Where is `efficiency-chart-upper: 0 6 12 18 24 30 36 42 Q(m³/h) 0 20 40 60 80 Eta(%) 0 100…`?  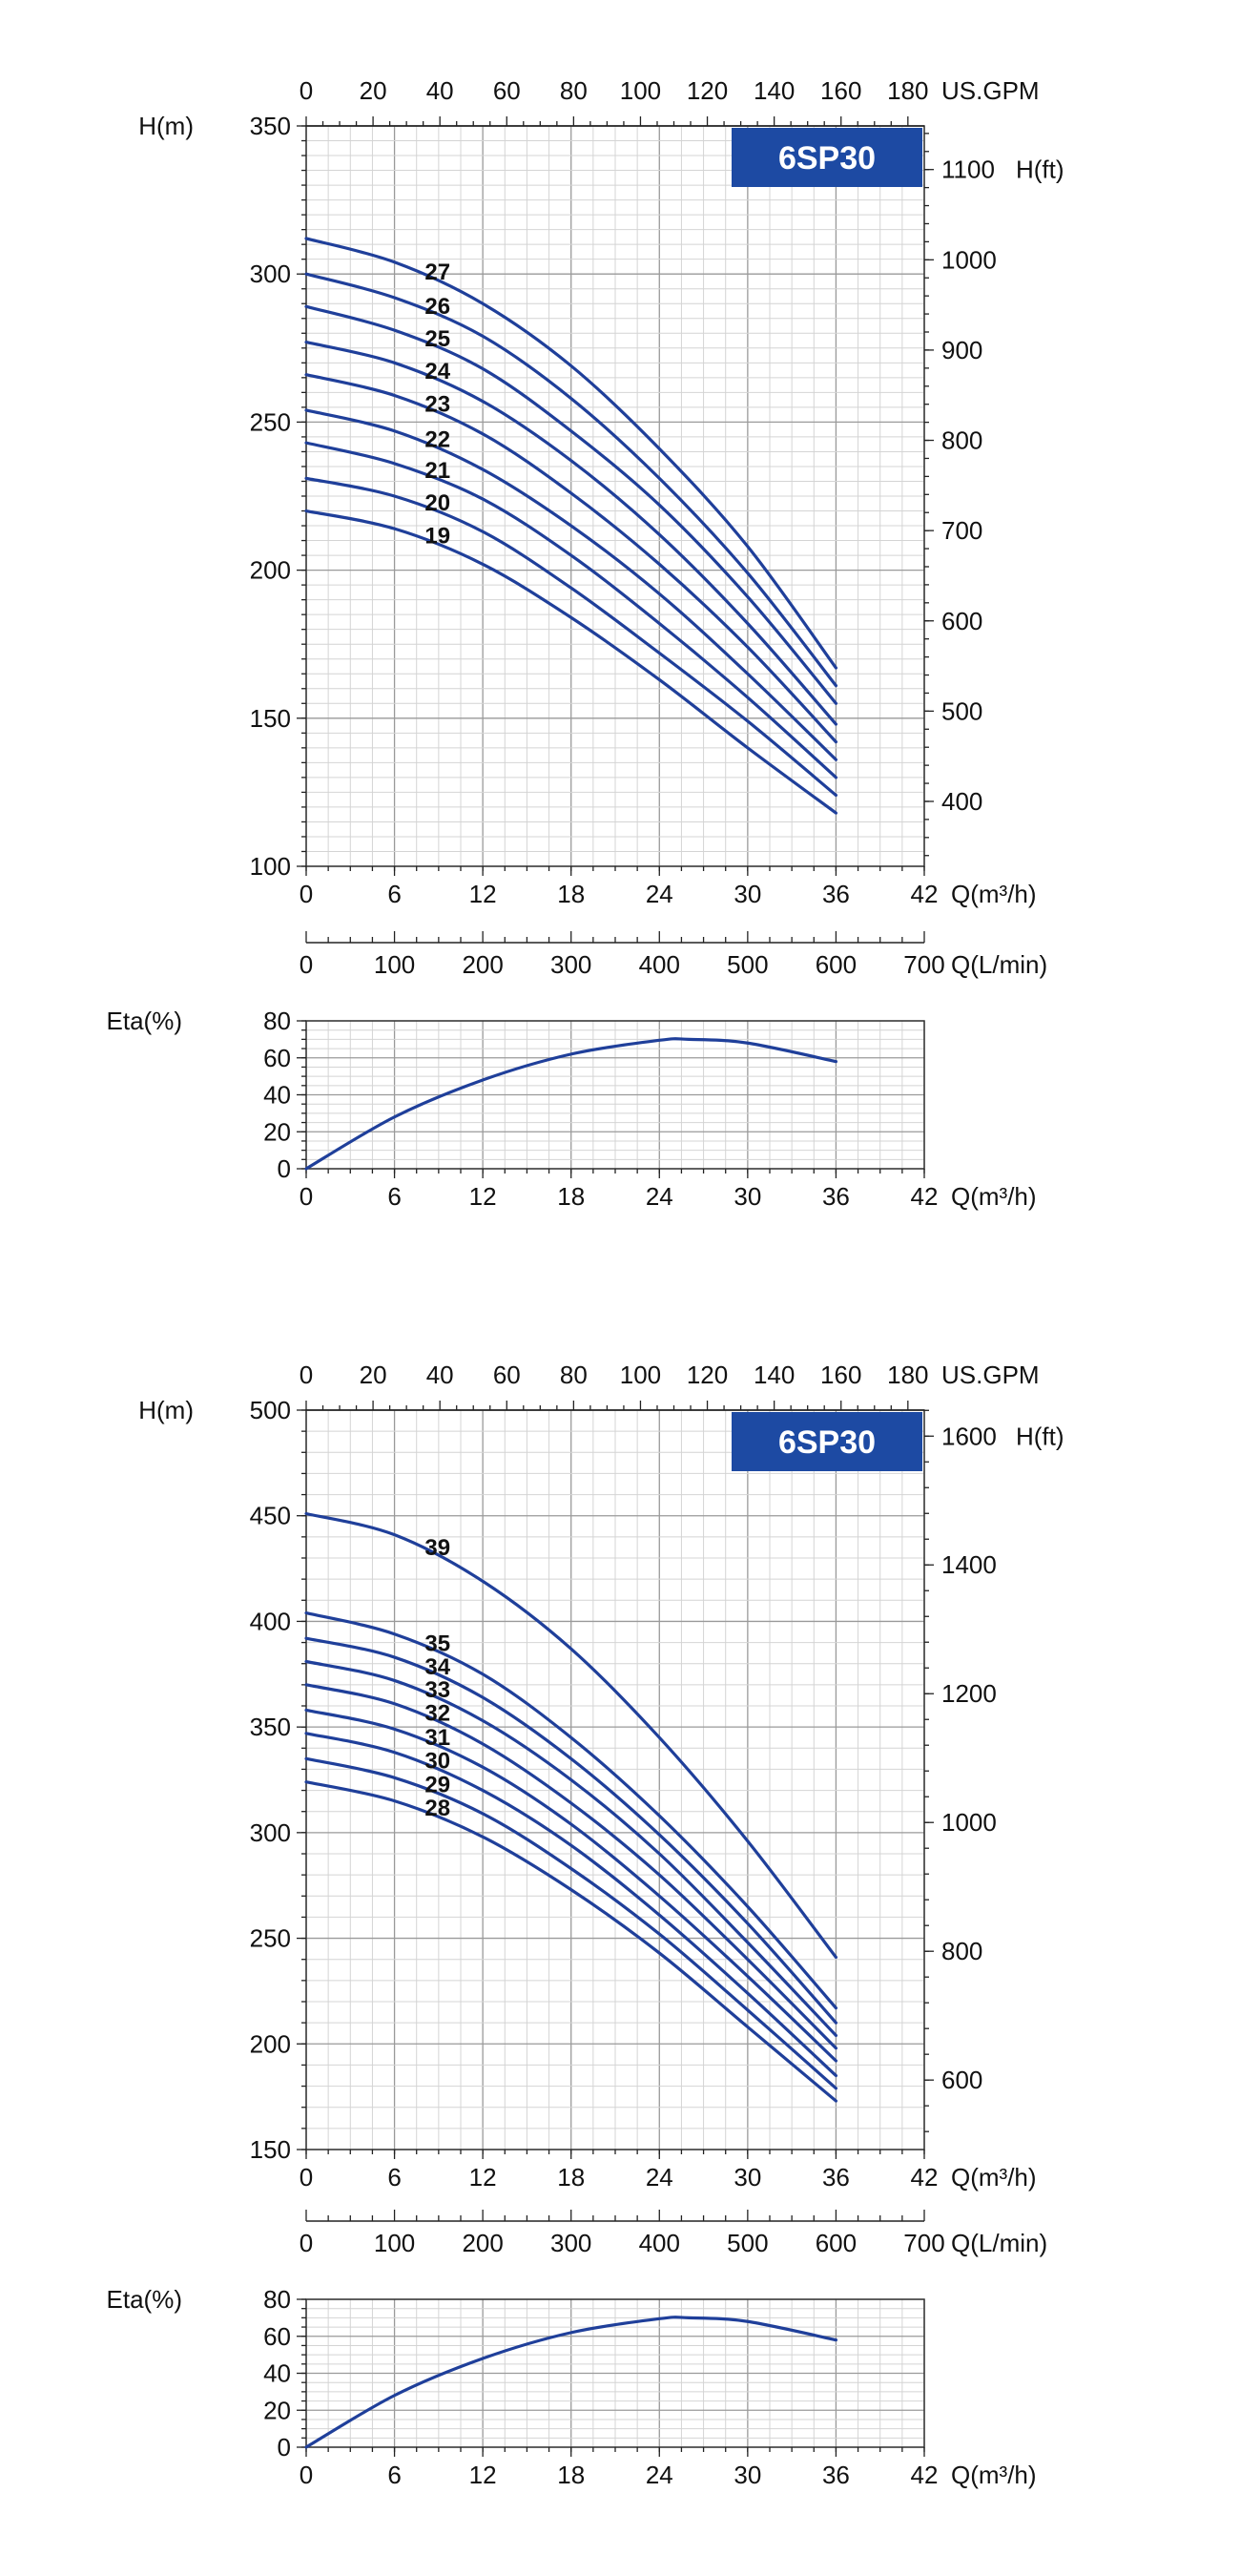
efficiency-chart-upper: 0 6 12 18 24 30 36 42 Q(m³/h) 0 20 40 60 80 Eta(%) 0 100… is located at coordinates (577, 1071).